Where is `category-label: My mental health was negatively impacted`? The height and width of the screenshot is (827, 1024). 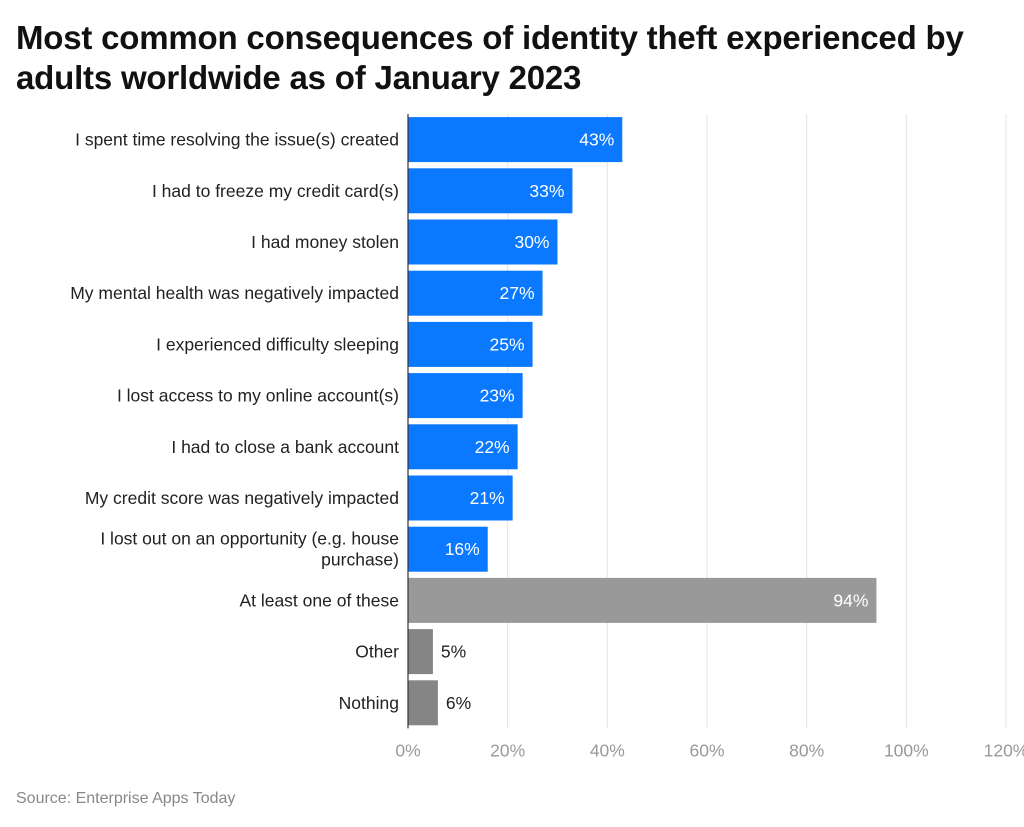 category-label: My mental health was negatively impacted is located at coordinates (234, 293).